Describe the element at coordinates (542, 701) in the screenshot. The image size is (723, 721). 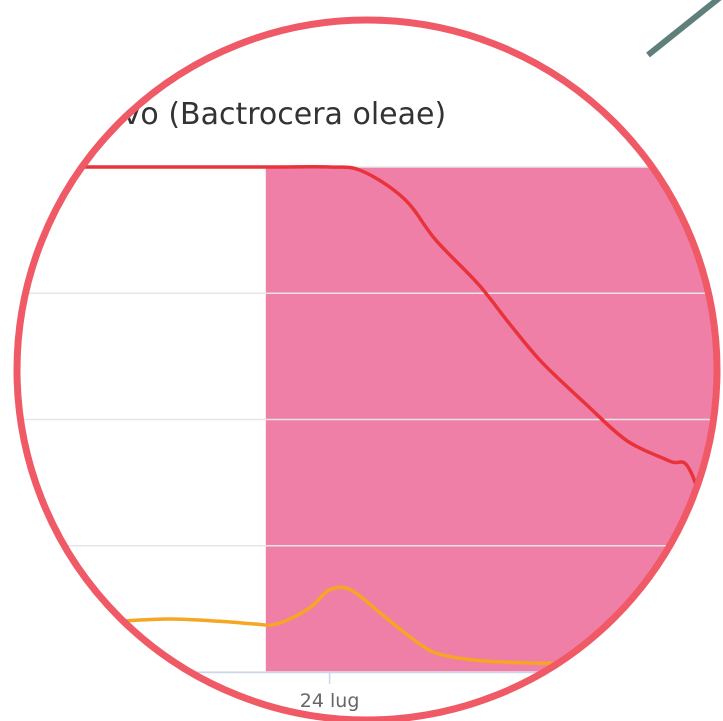
I see `x-tick-label-26: 26 lug` at that location.